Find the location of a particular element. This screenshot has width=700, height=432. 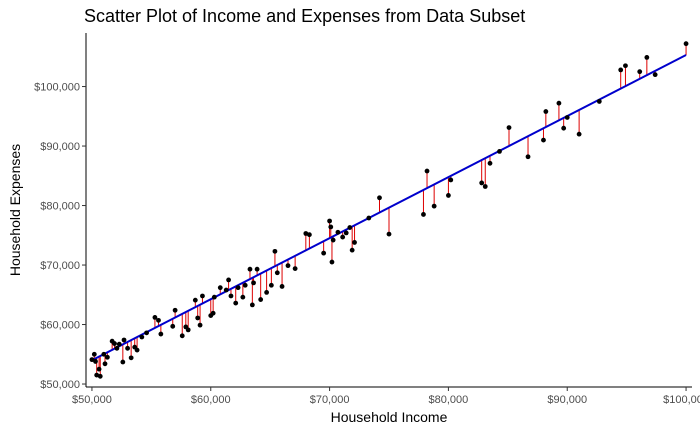

x-tick-label: $70,000 is located at coordinates (330, 400).